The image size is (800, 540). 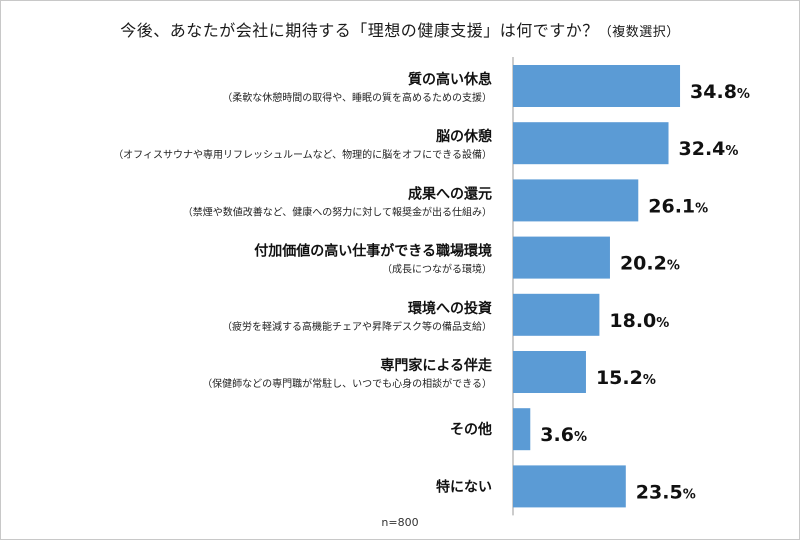 I want to click on category-label-8: 特にない, so click(x=464, y=486).